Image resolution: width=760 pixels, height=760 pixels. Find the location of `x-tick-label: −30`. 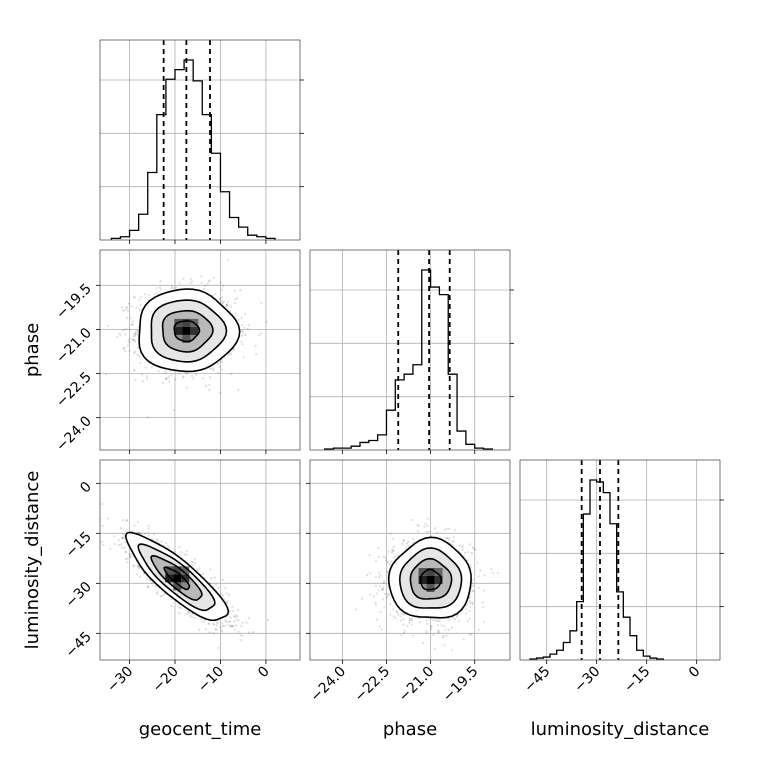

x-tick-label: −30 is located at coordinates (120, 680).